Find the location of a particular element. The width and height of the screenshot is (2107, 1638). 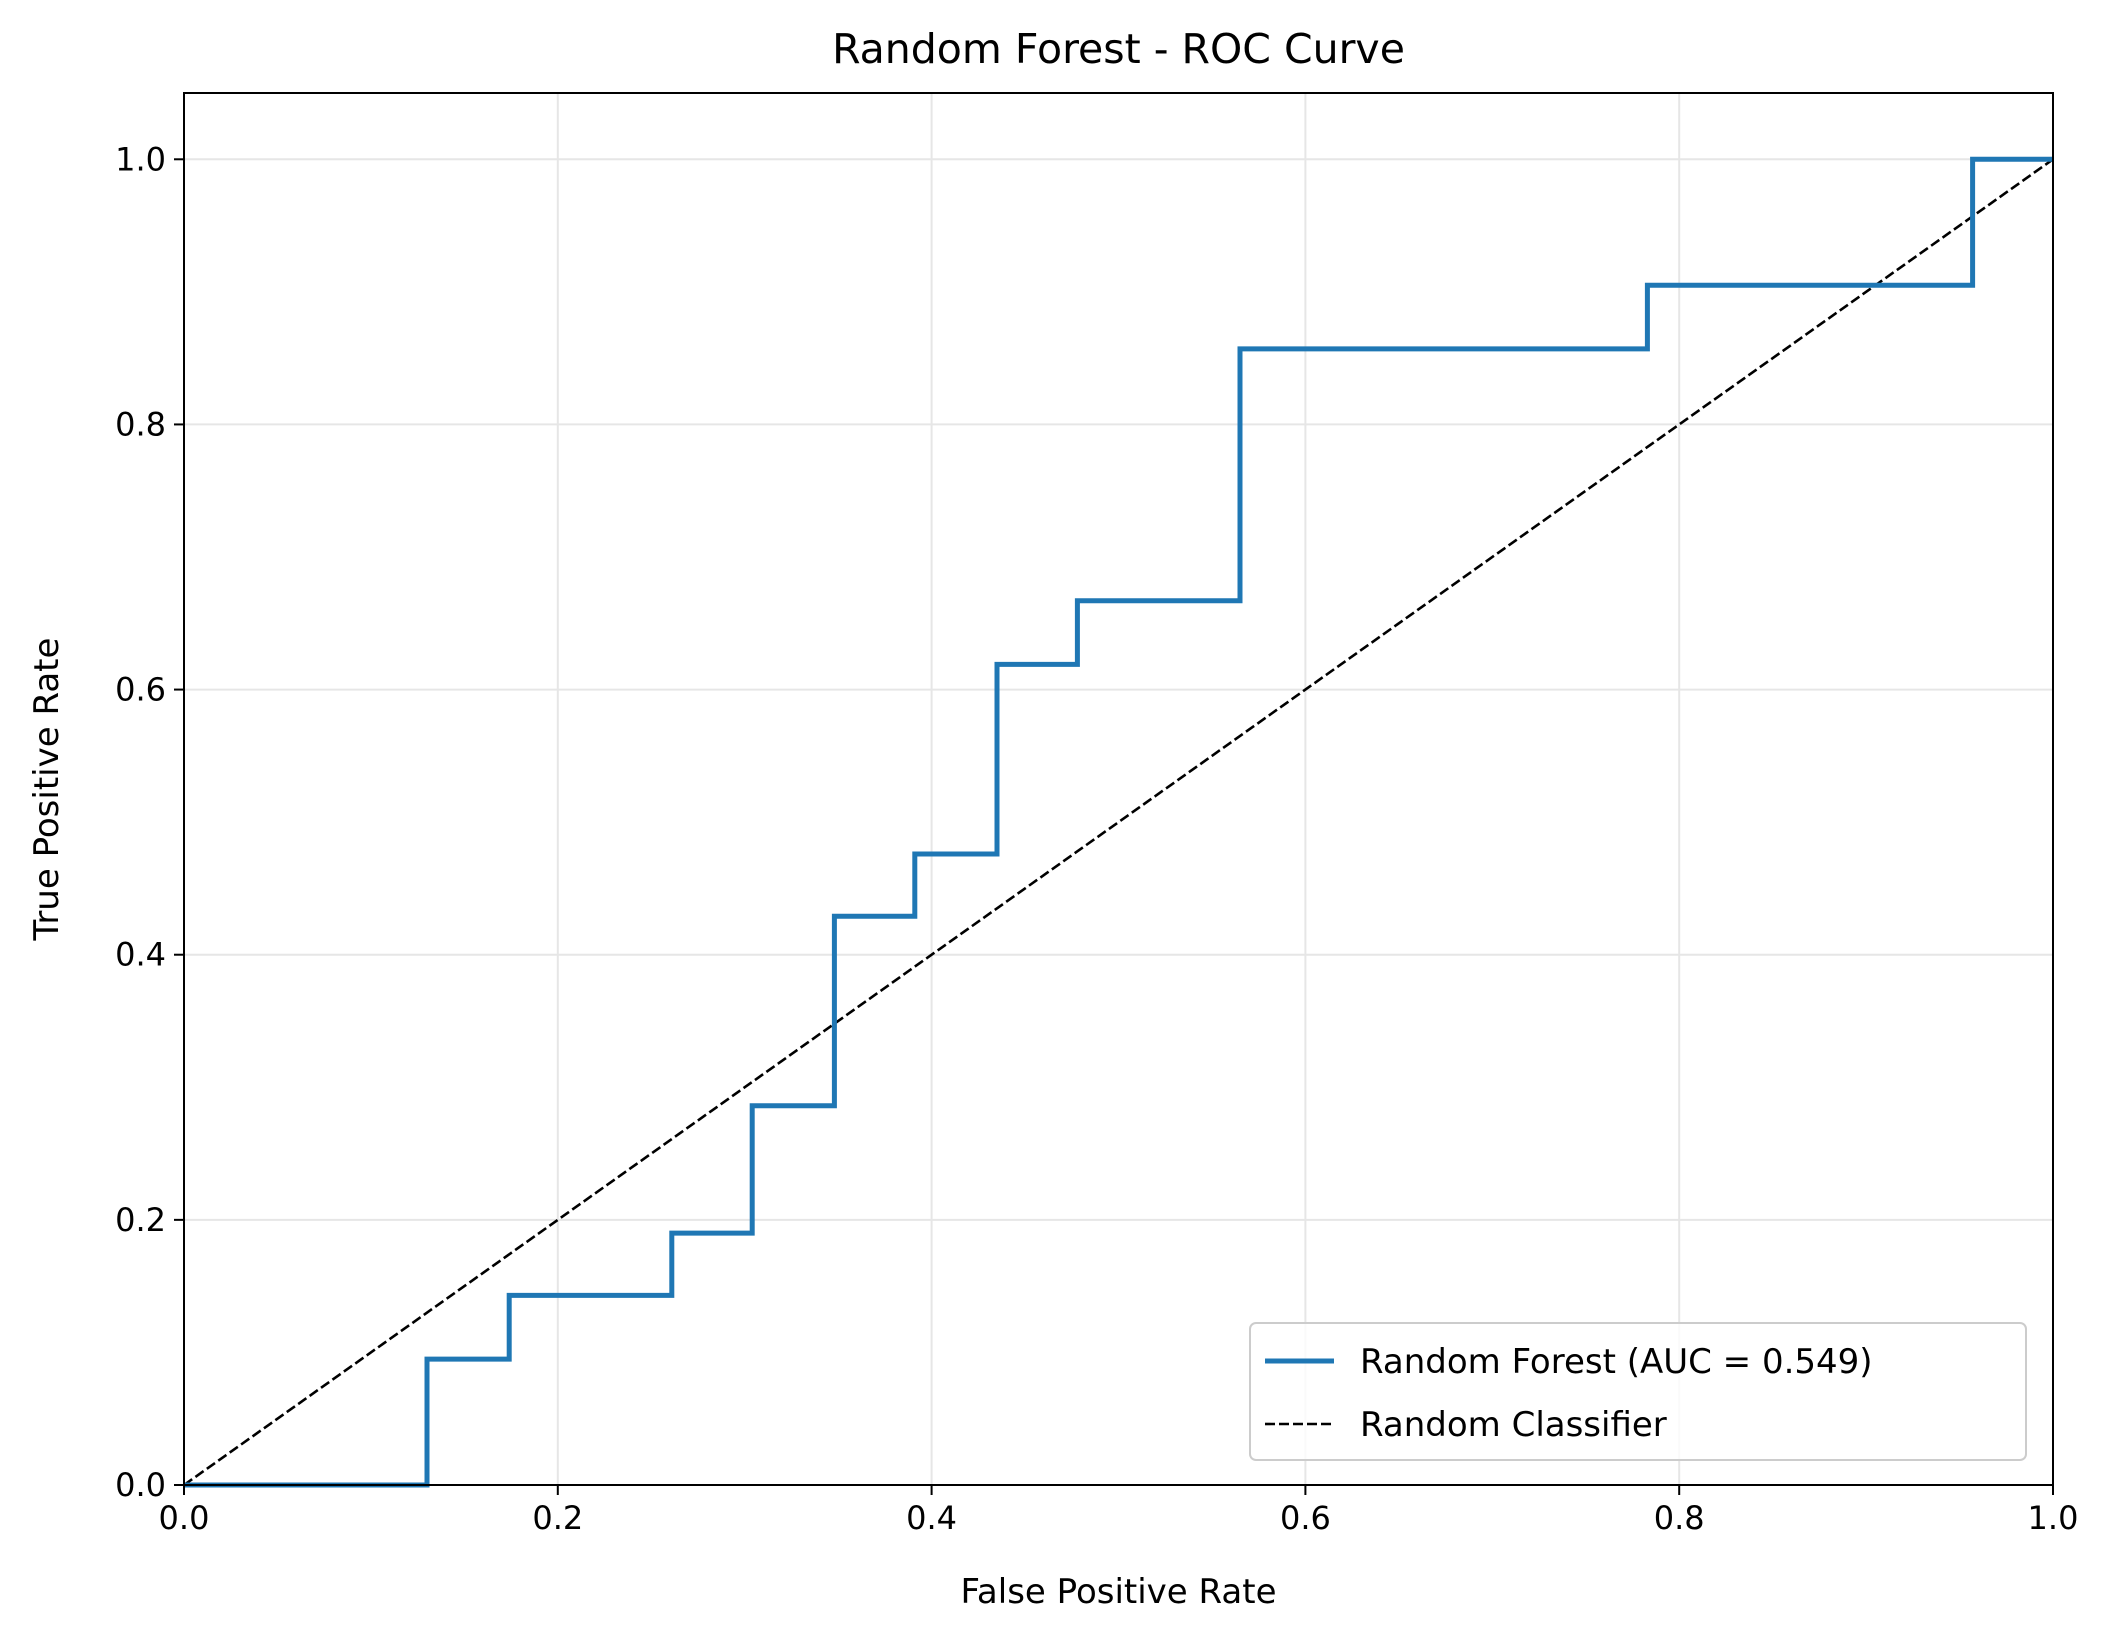

x-tick-label: 0.2 is located at coordinates (557, 1518).